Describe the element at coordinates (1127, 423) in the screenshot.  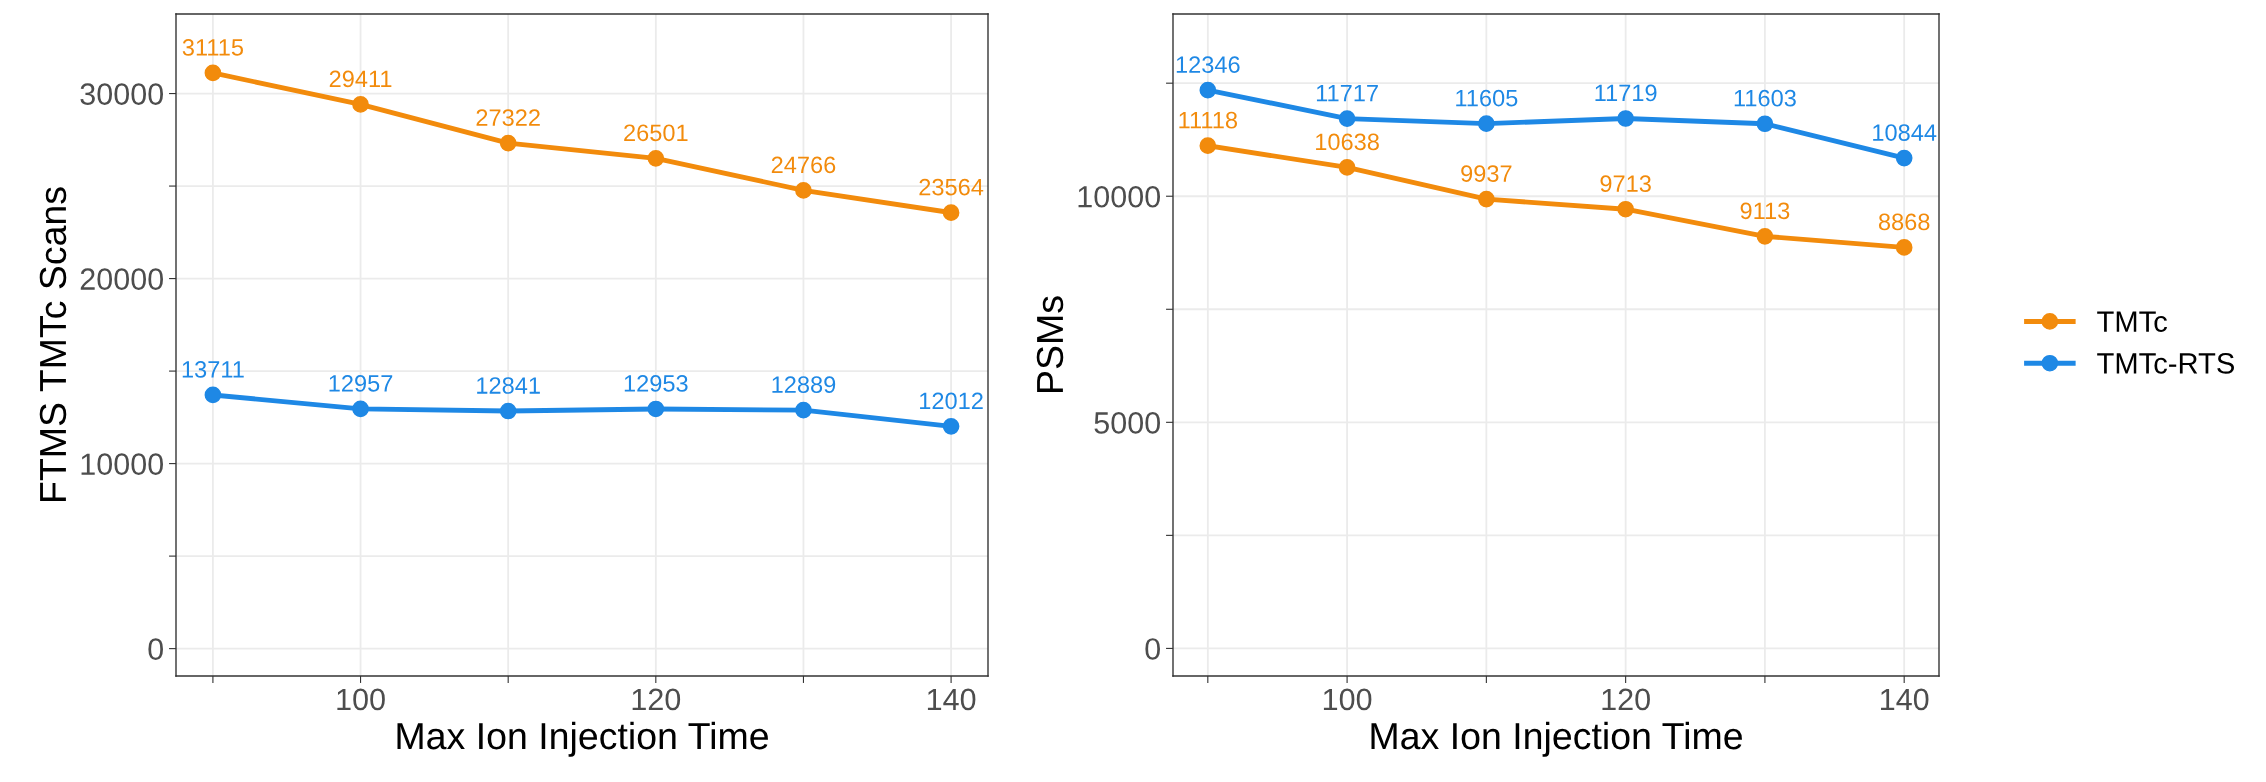
I see `y-tick-label: 5000` at that location.